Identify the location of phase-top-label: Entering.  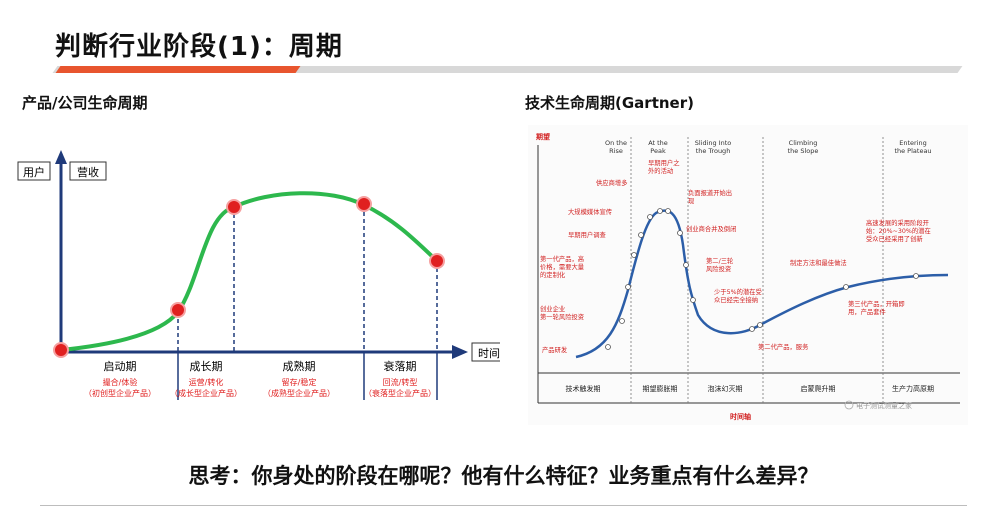
(913, 143).